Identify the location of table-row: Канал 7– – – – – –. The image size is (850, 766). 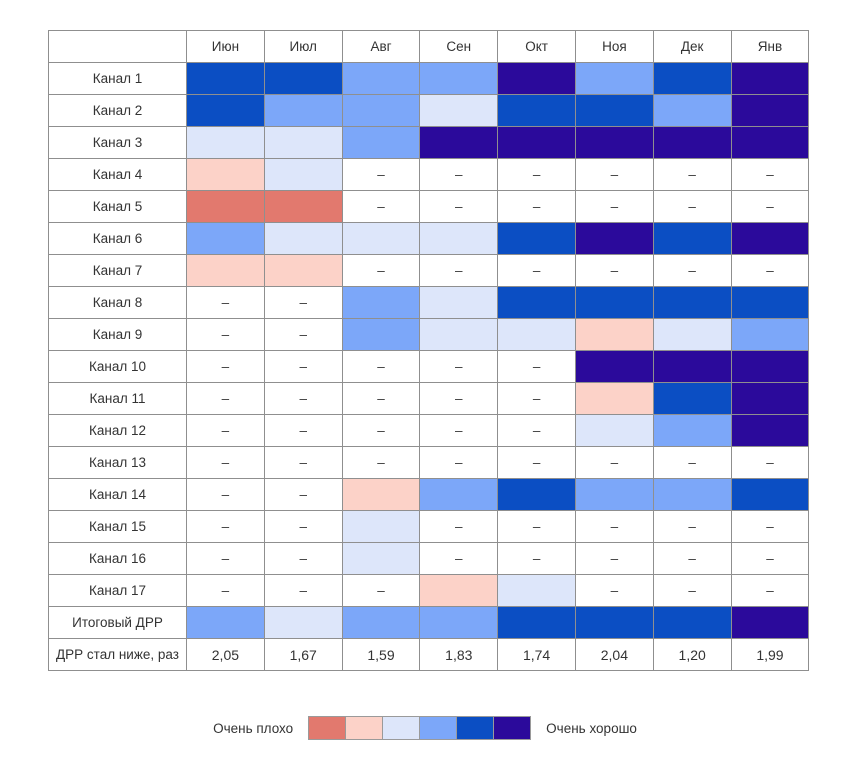
(429, 270).